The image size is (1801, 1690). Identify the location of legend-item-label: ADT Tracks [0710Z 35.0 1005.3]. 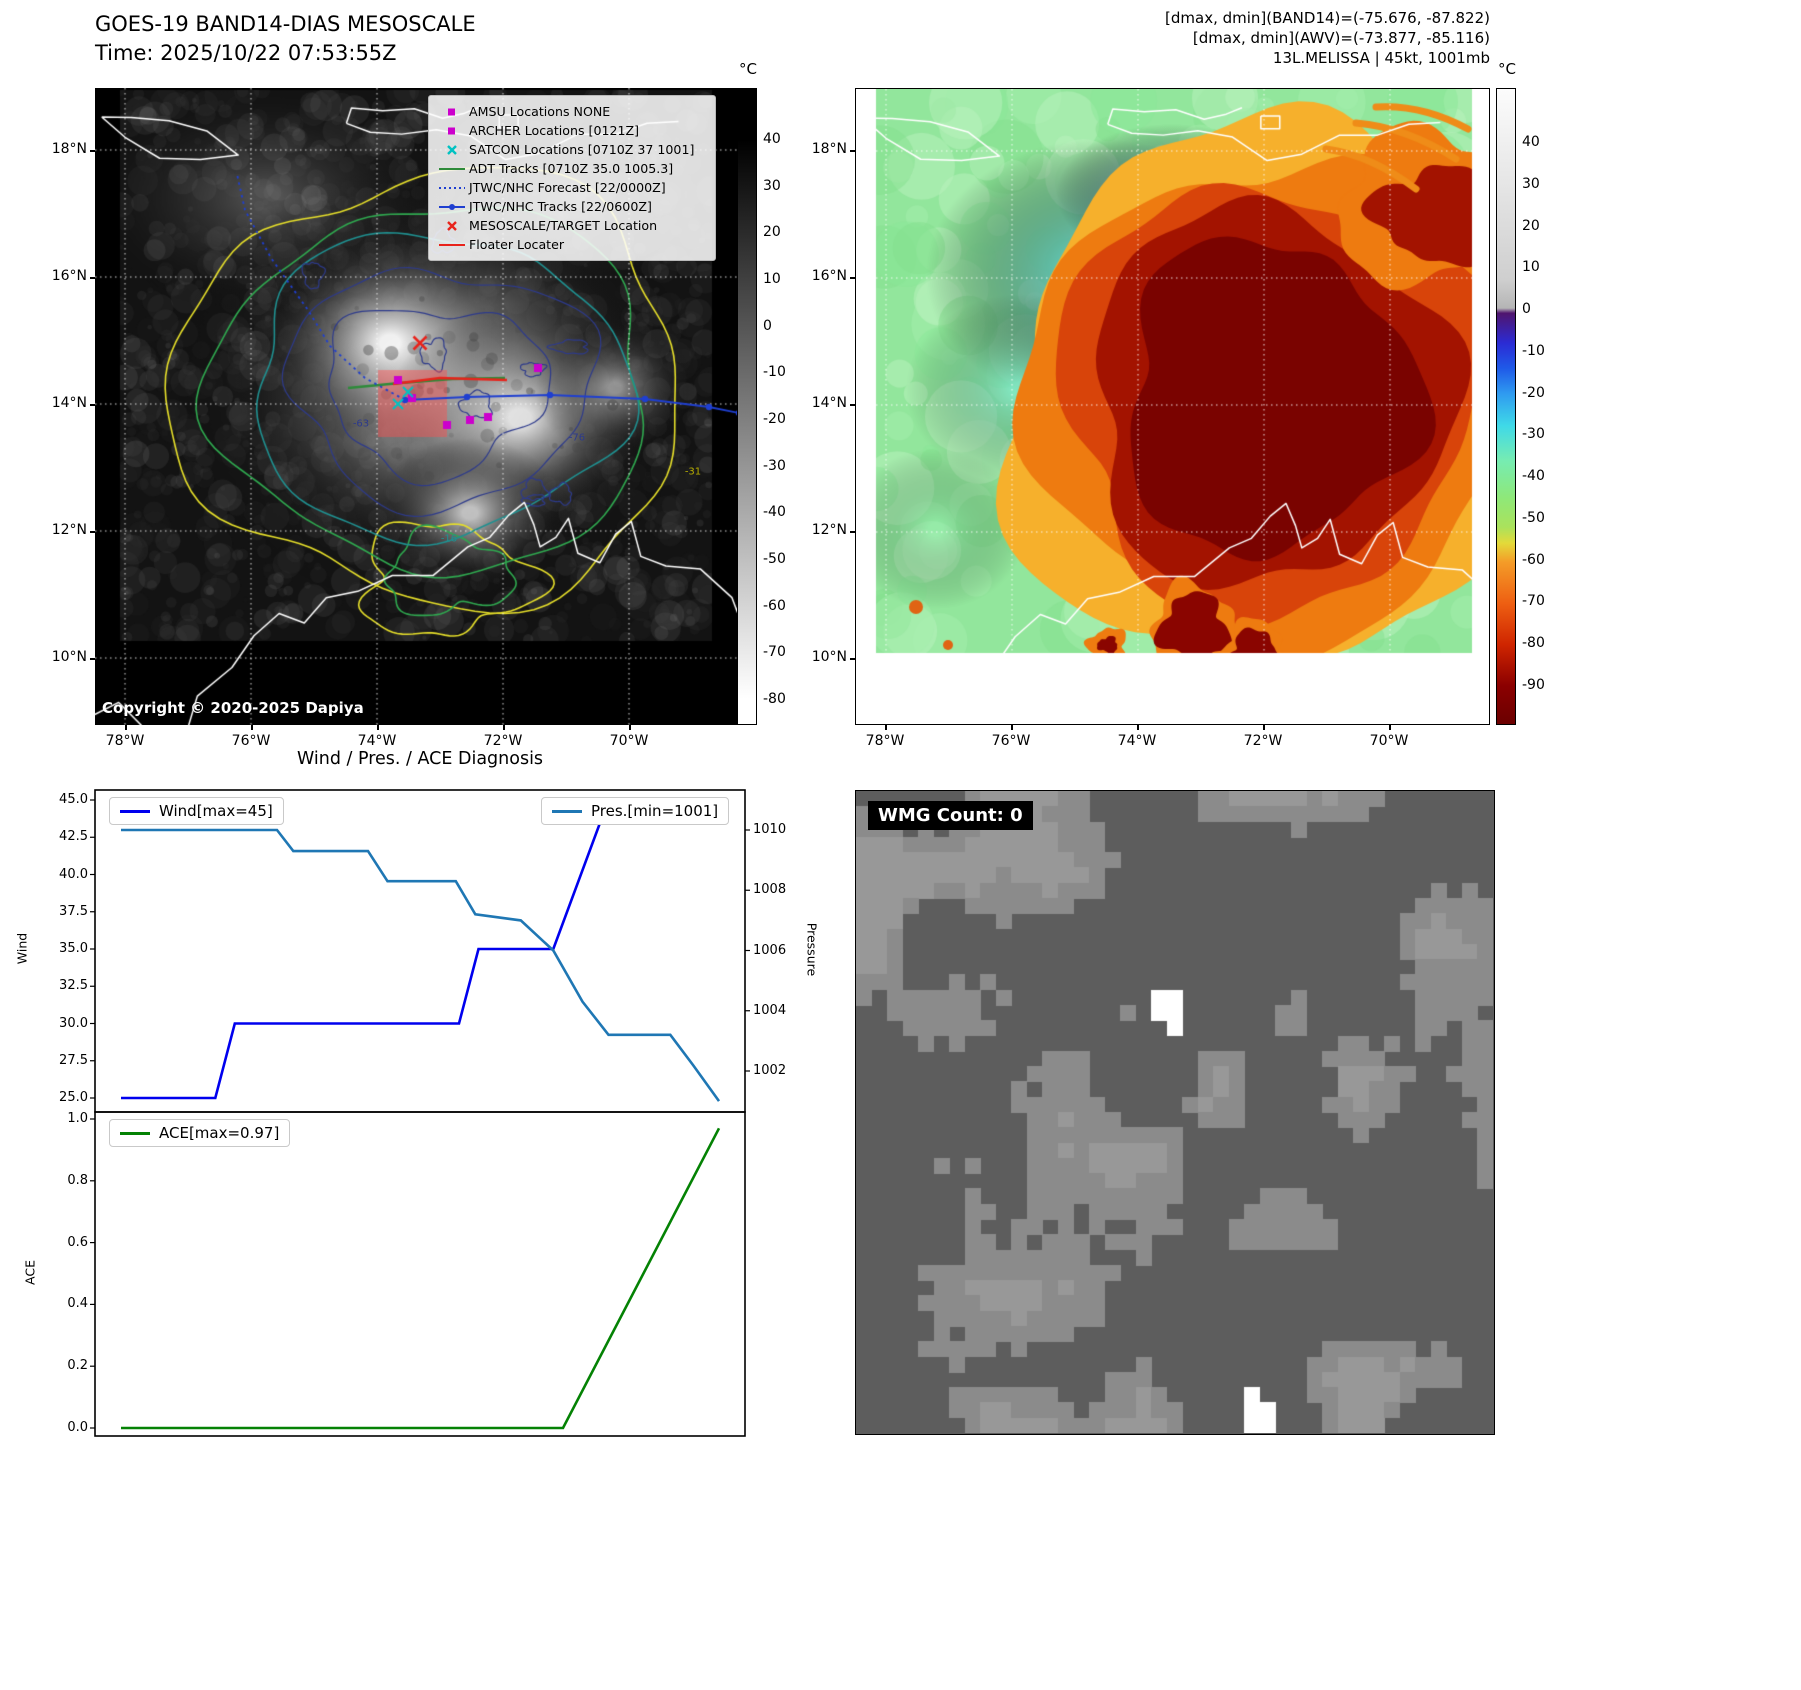
(571, 168).